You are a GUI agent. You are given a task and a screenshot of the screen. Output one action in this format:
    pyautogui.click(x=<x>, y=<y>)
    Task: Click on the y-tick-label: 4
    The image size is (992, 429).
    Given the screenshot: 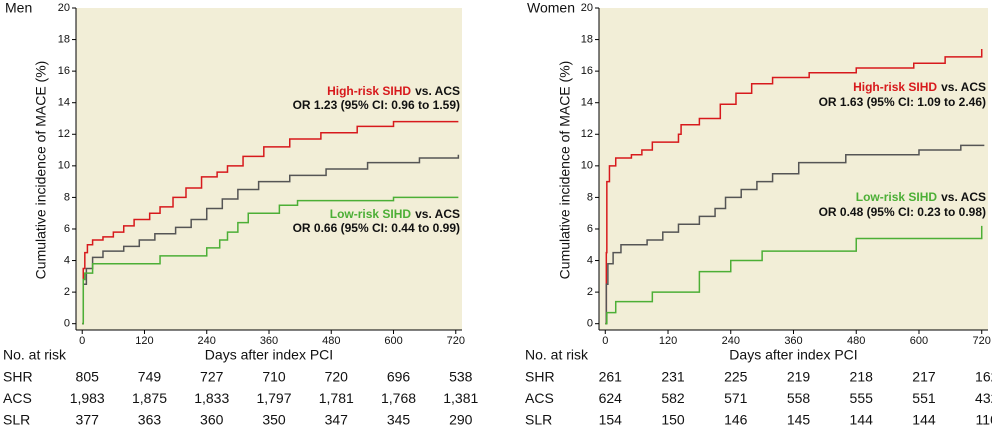 What is the action you would take?
    pyautogui.click(x=67, y=260)
    